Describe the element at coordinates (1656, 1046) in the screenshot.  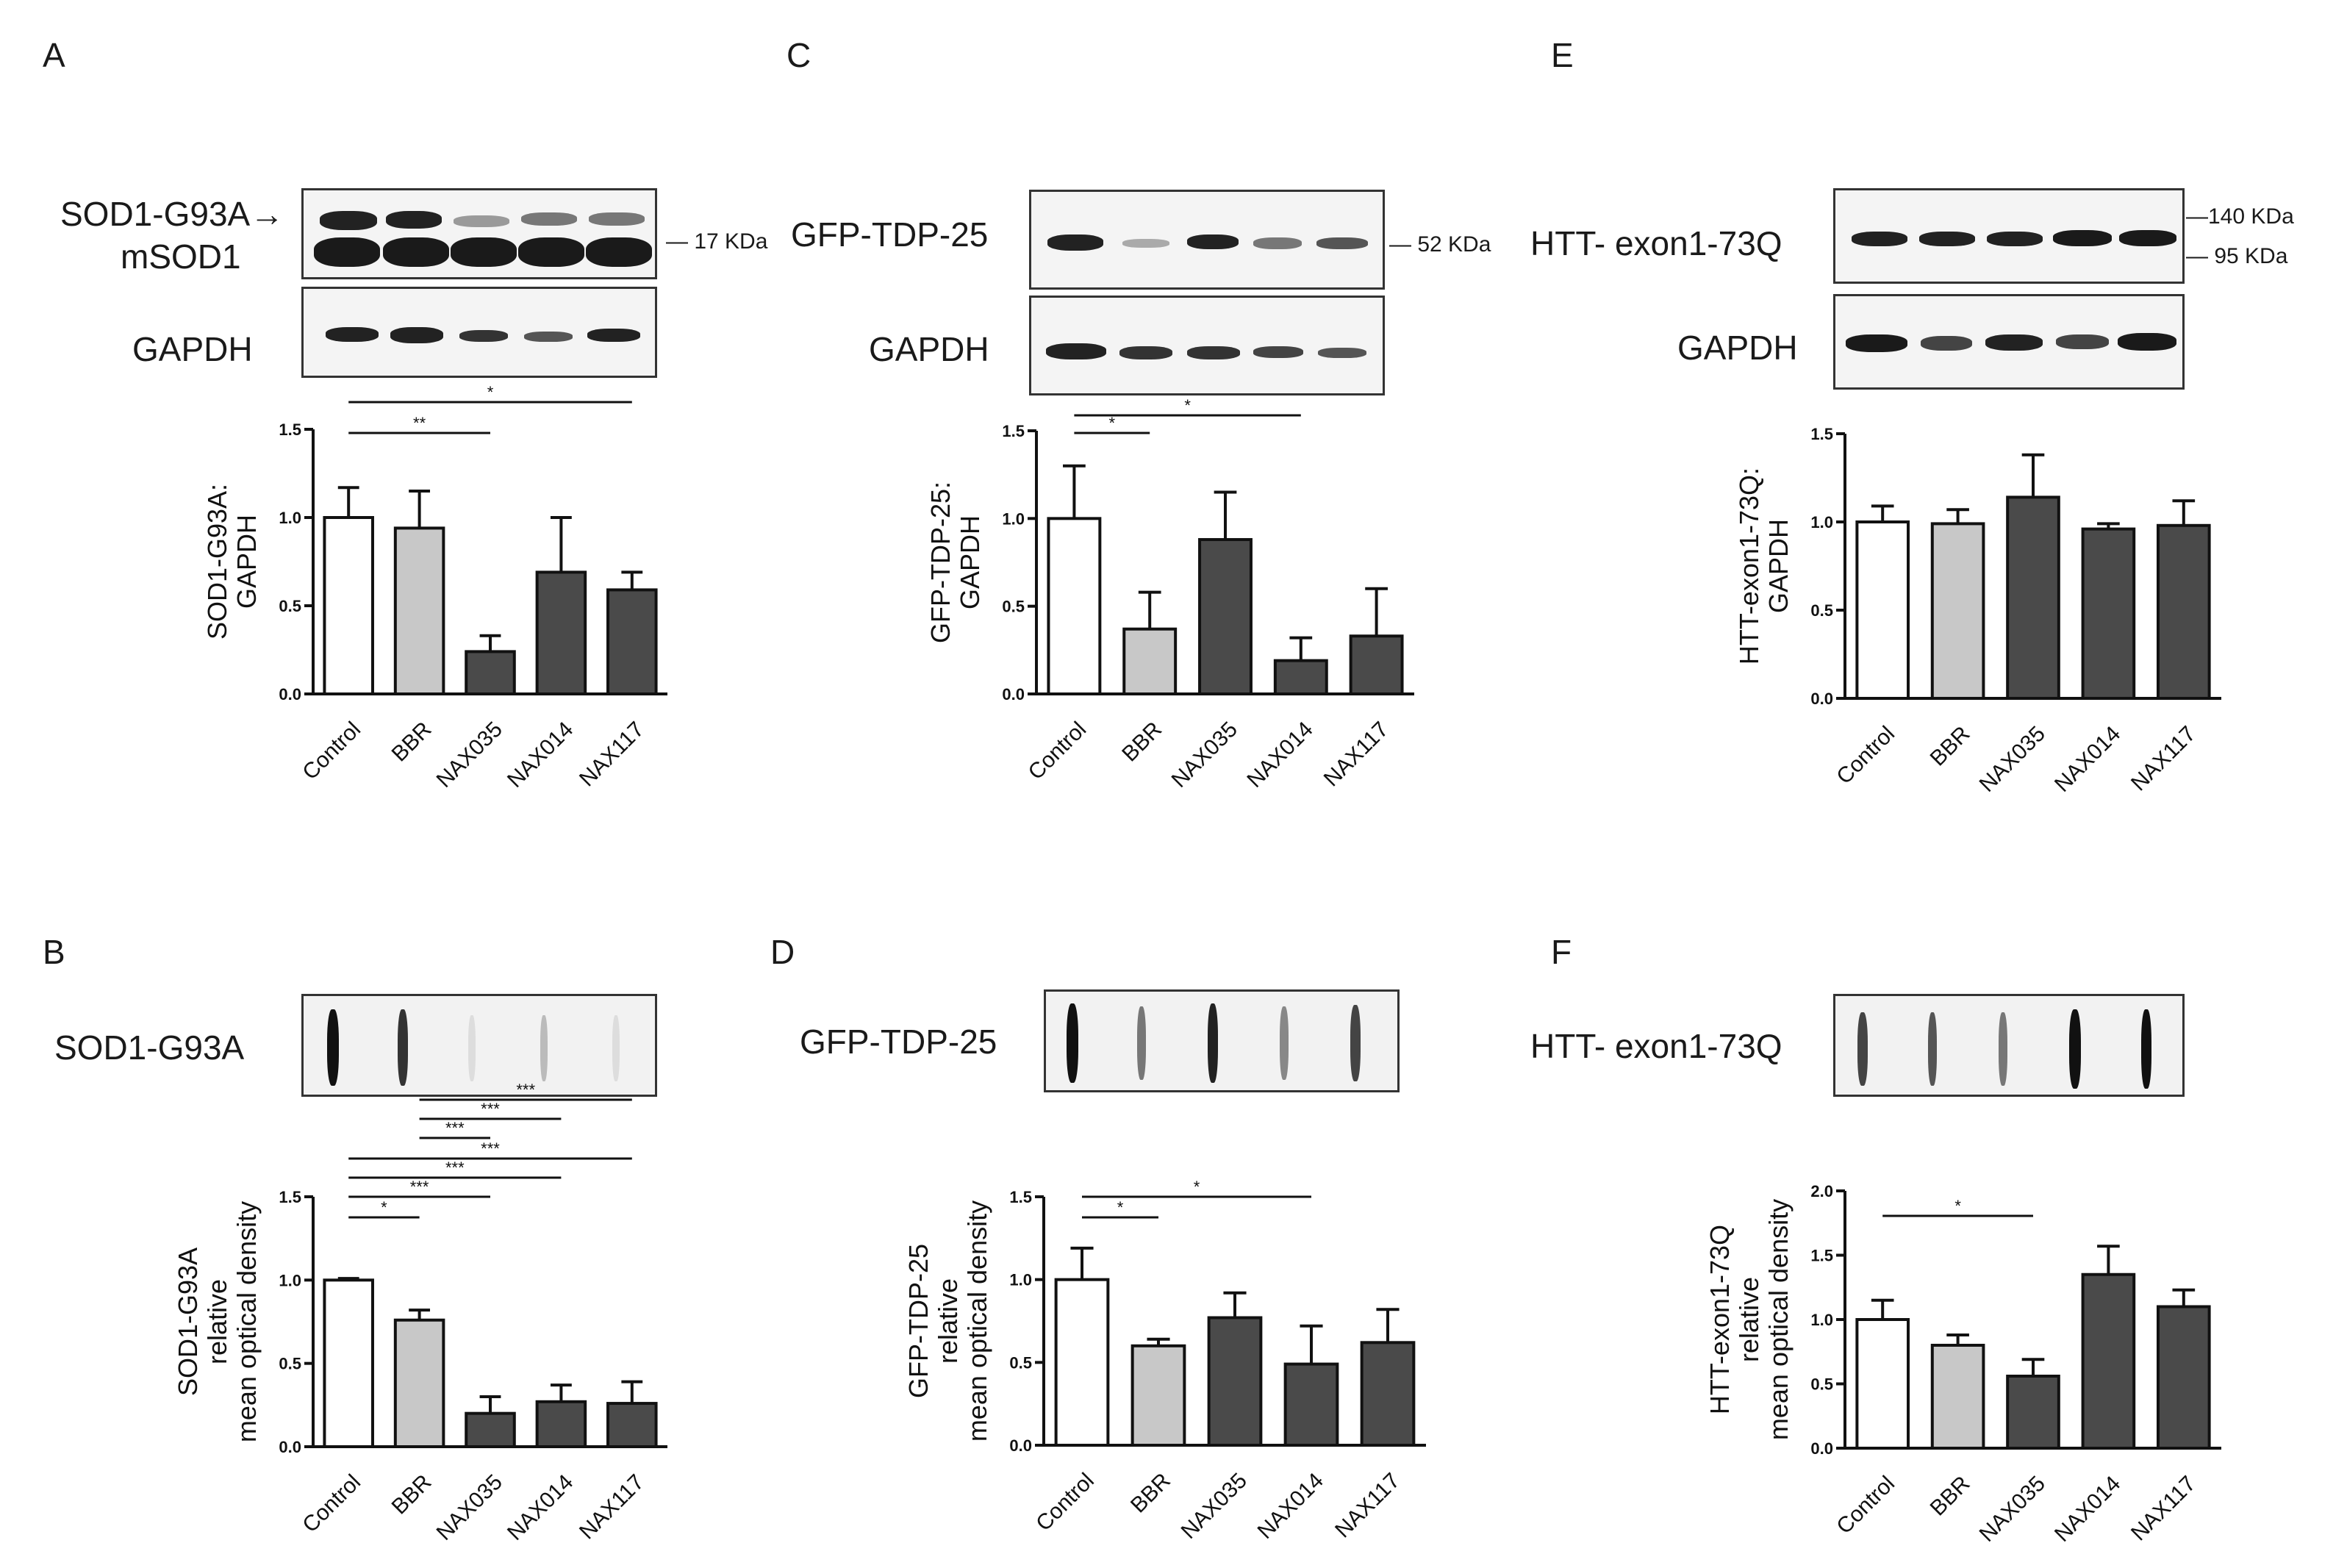
I see `label-htt-exon1-73q-slot: HTT- exon1-73Q` at that location.